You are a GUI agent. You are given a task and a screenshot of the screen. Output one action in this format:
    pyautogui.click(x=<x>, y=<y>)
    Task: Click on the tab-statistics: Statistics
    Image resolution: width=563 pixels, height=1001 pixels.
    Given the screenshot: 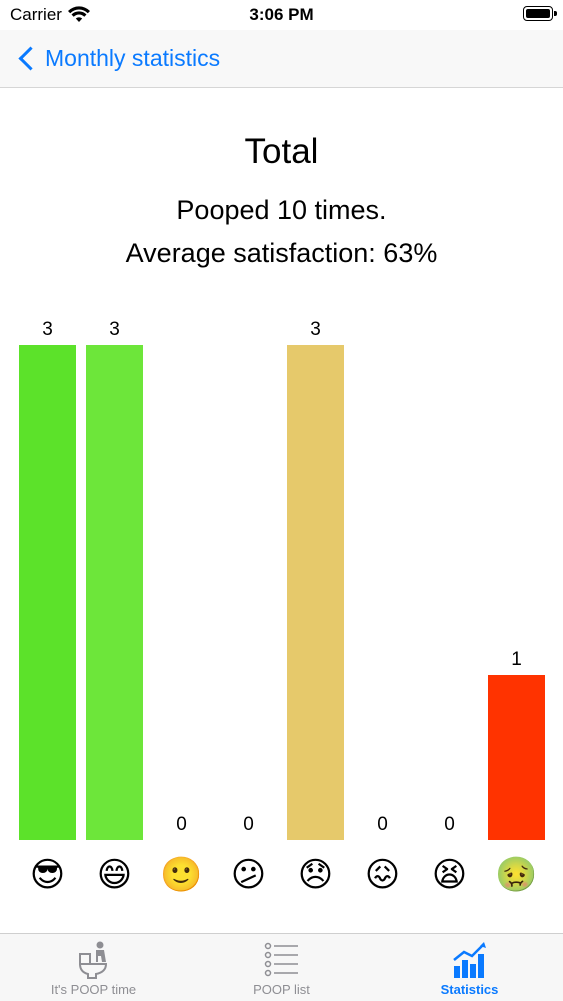 What is the action you would take?
    pyautogui.click(x=469, y=967)
    